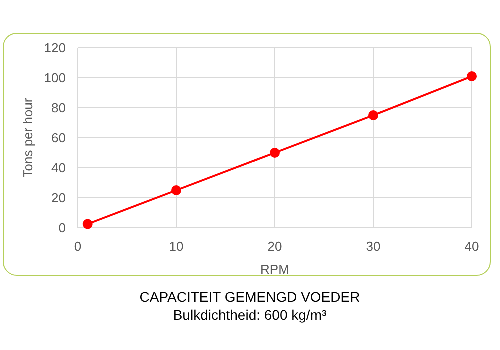 Image resolution: width=500 pixels, height=350 pixels. I want to click on y-axis-title: Tons per hour, so click(28, 138).